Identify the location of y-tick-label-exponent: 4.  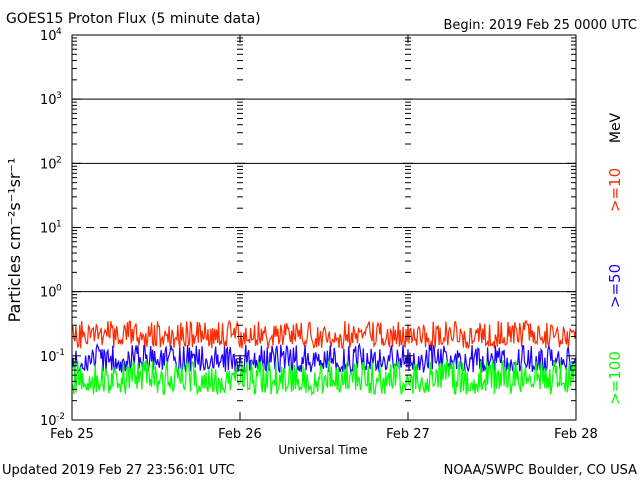
(59, 32).